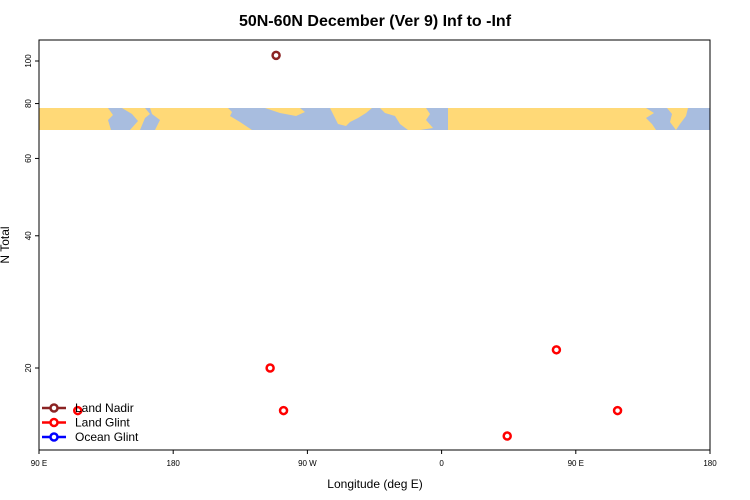 Image resolution: width=750 pixels, height=500 pixels. What do you see at coordinates (107, 437) in the screenshot?
I see `legend-label: Ocean Glint` at bounding box center [107, 437].